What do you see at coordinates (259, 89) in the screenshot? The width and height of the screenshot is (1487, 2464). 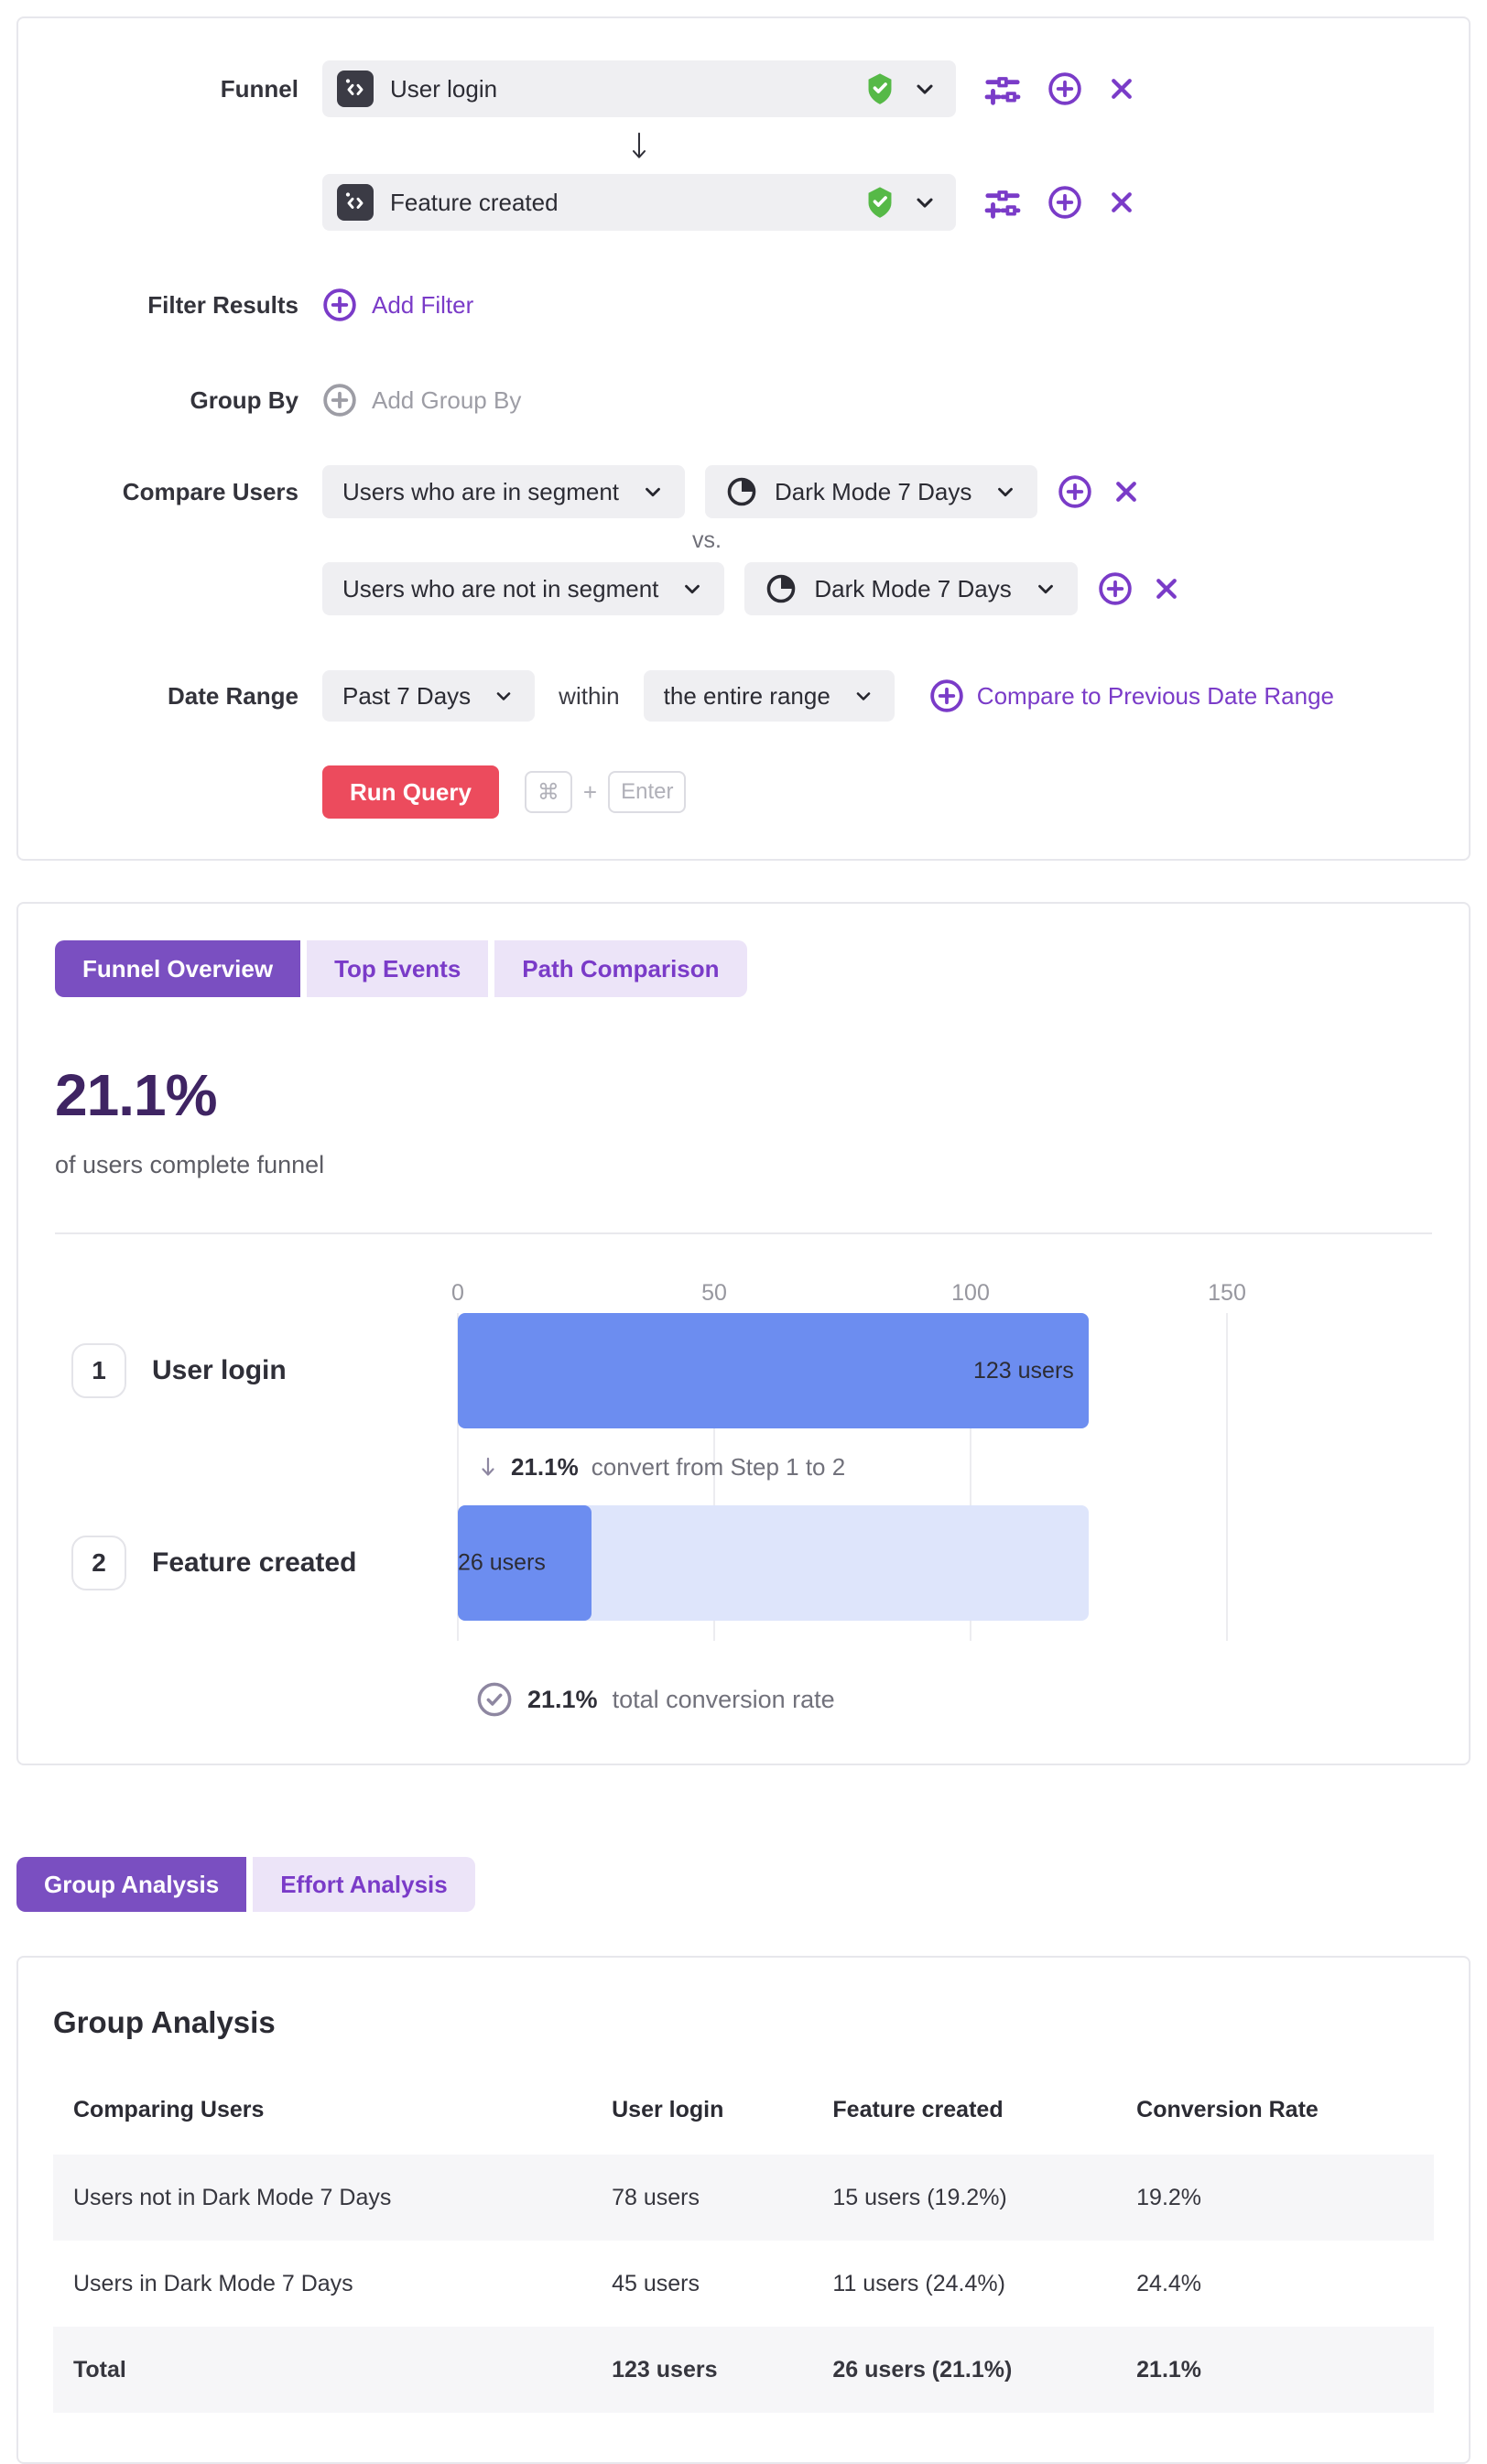 I see `funnel-label: Funnel` at bounding box center [259, 89].